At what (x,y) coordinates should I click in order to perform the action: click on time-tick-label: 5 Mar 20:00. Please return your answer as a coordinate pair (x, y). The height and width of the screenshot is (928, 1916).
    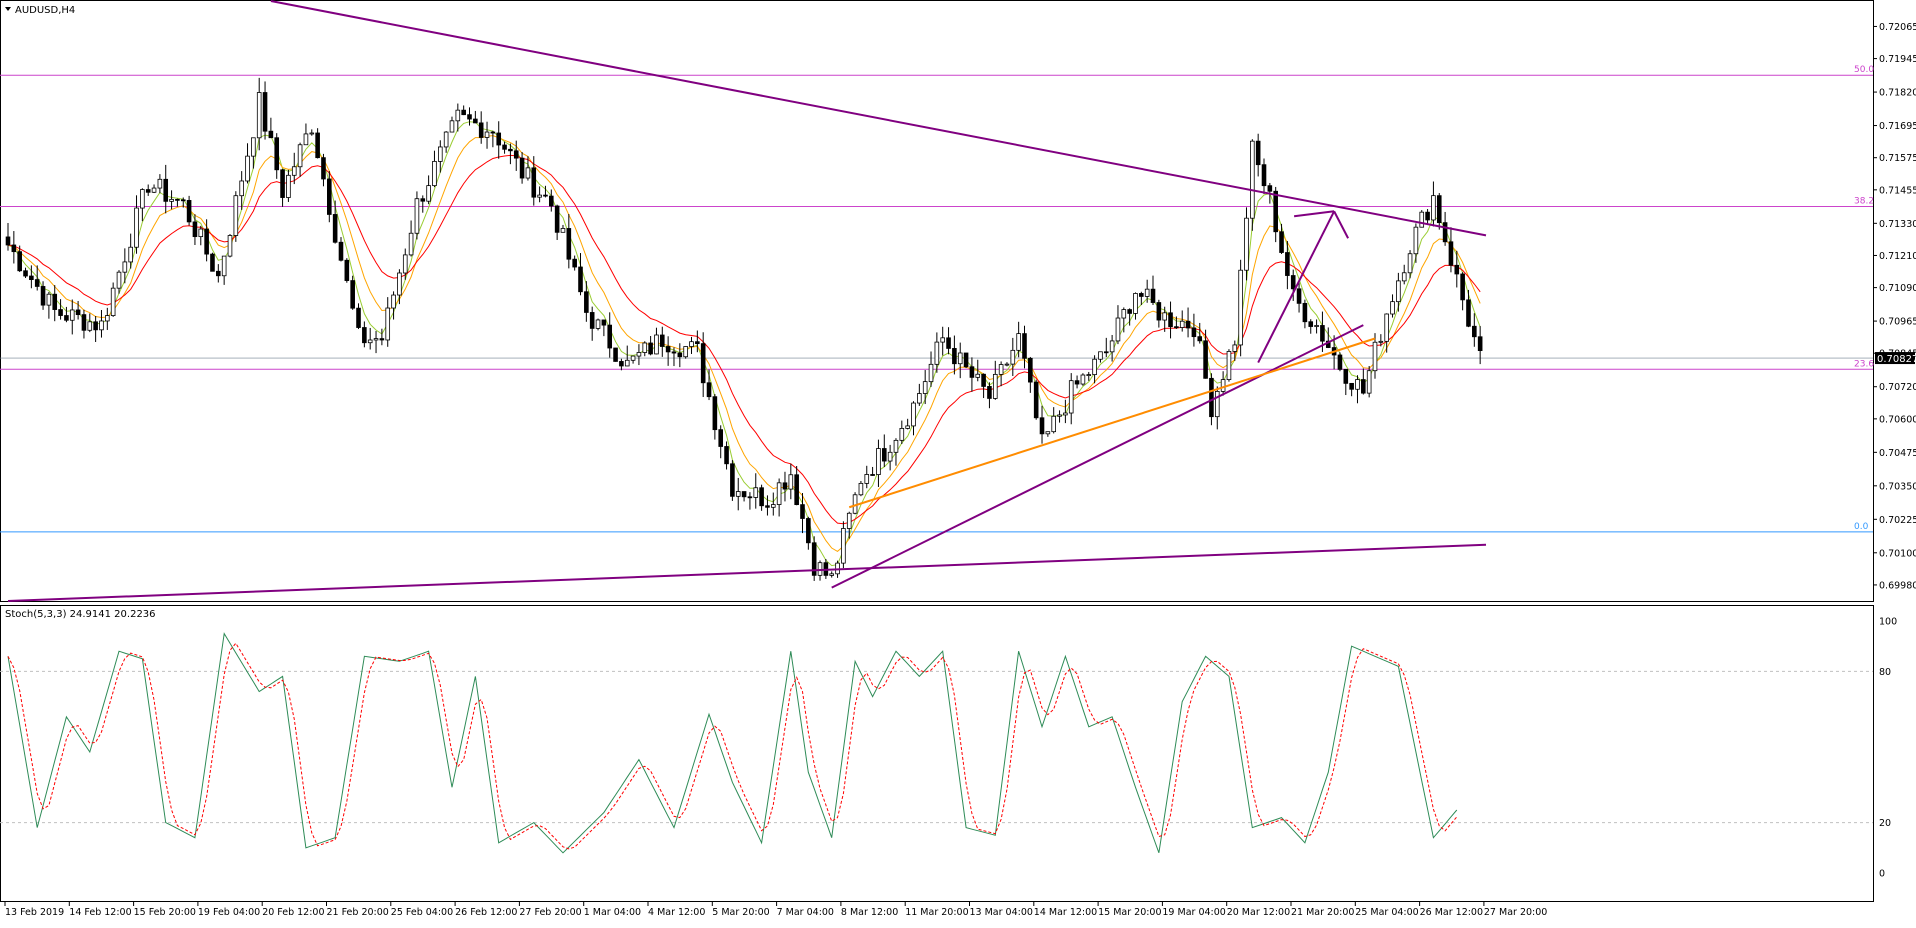
    Looking at the image, I should click on (740, 912).